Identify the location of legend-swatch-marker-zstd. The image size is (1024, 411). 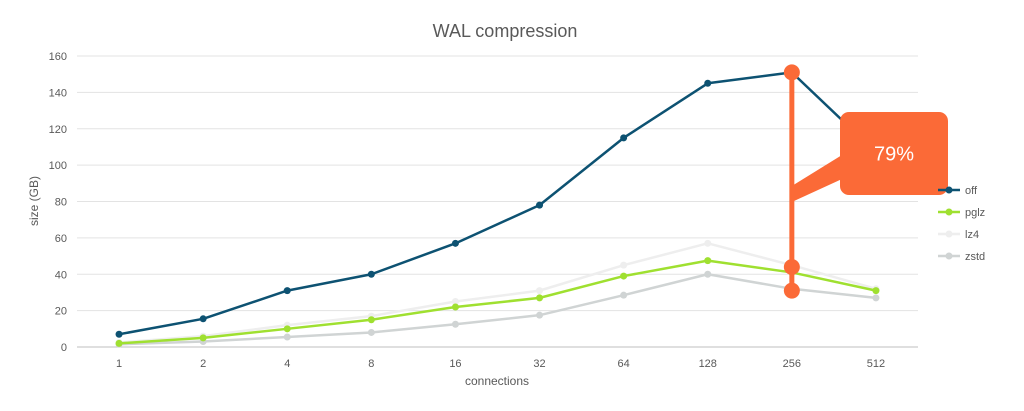
(949, 256).